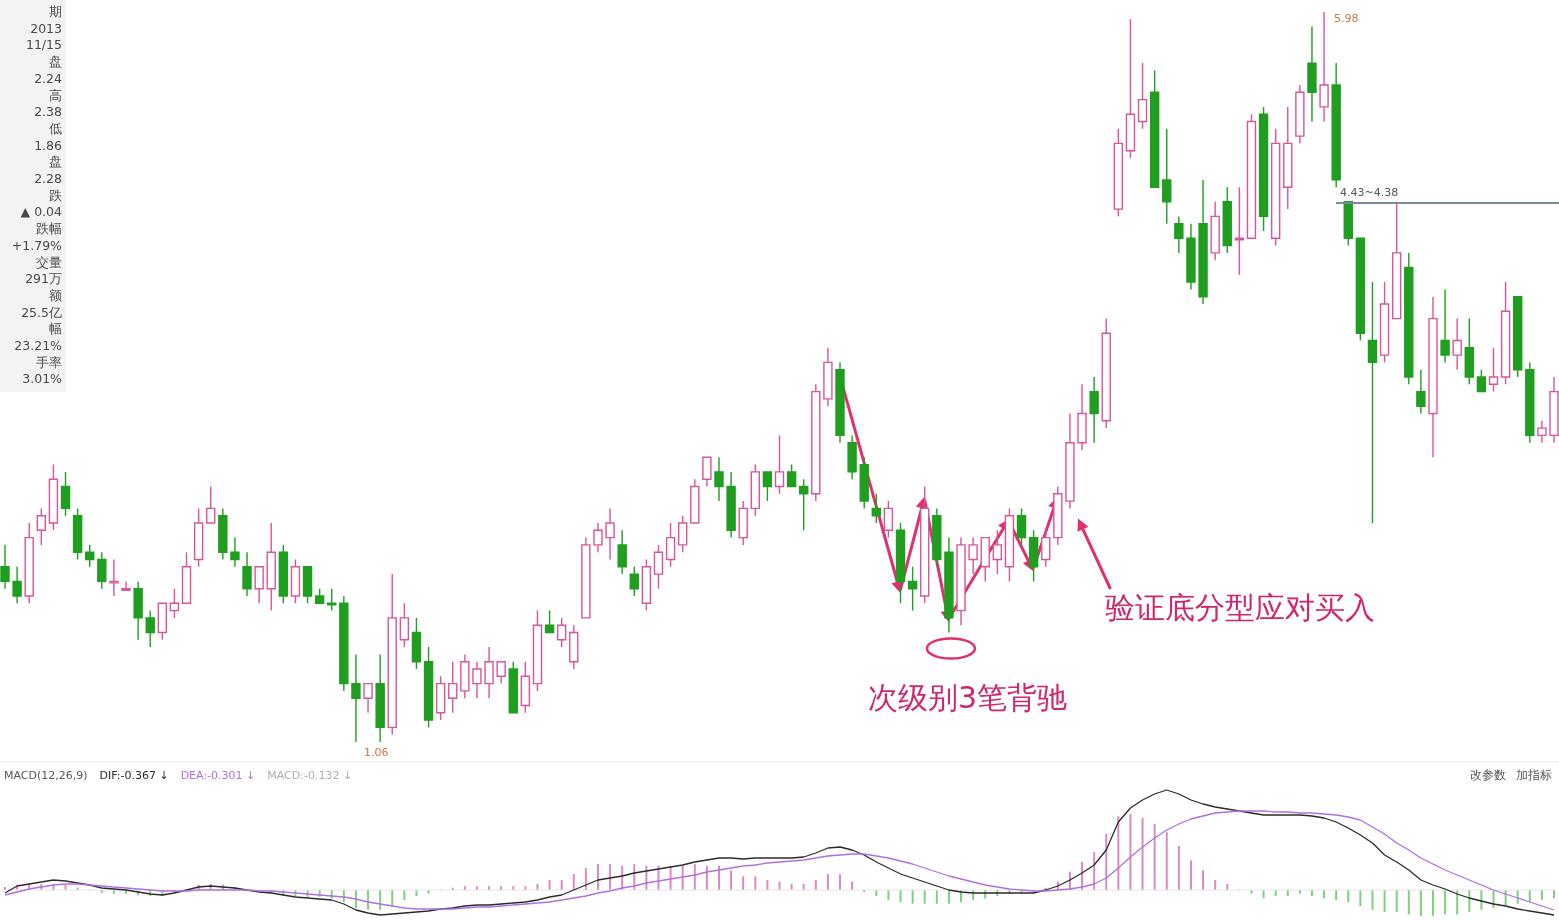 The image size is (1559, 920). I want to click on annotation: 2.38, so click(48, 112).